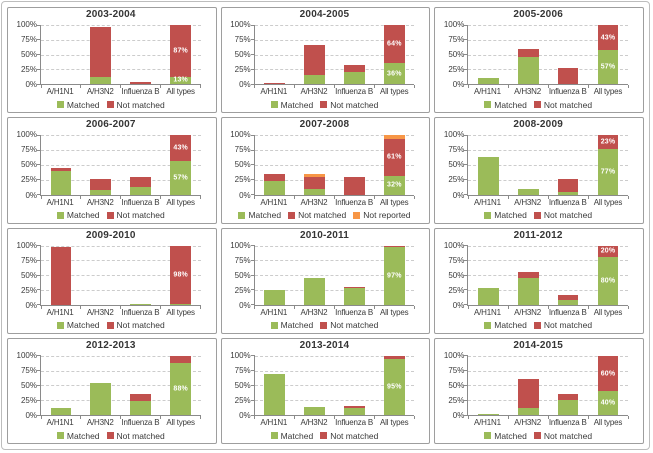 Image resolution: width=653 pixels, height=453 pixels. Describe the element at coordinates (325, 275) in the screenshot. I see `plot-row: 0% 25% 50% 75% 100% 97%` at that location.